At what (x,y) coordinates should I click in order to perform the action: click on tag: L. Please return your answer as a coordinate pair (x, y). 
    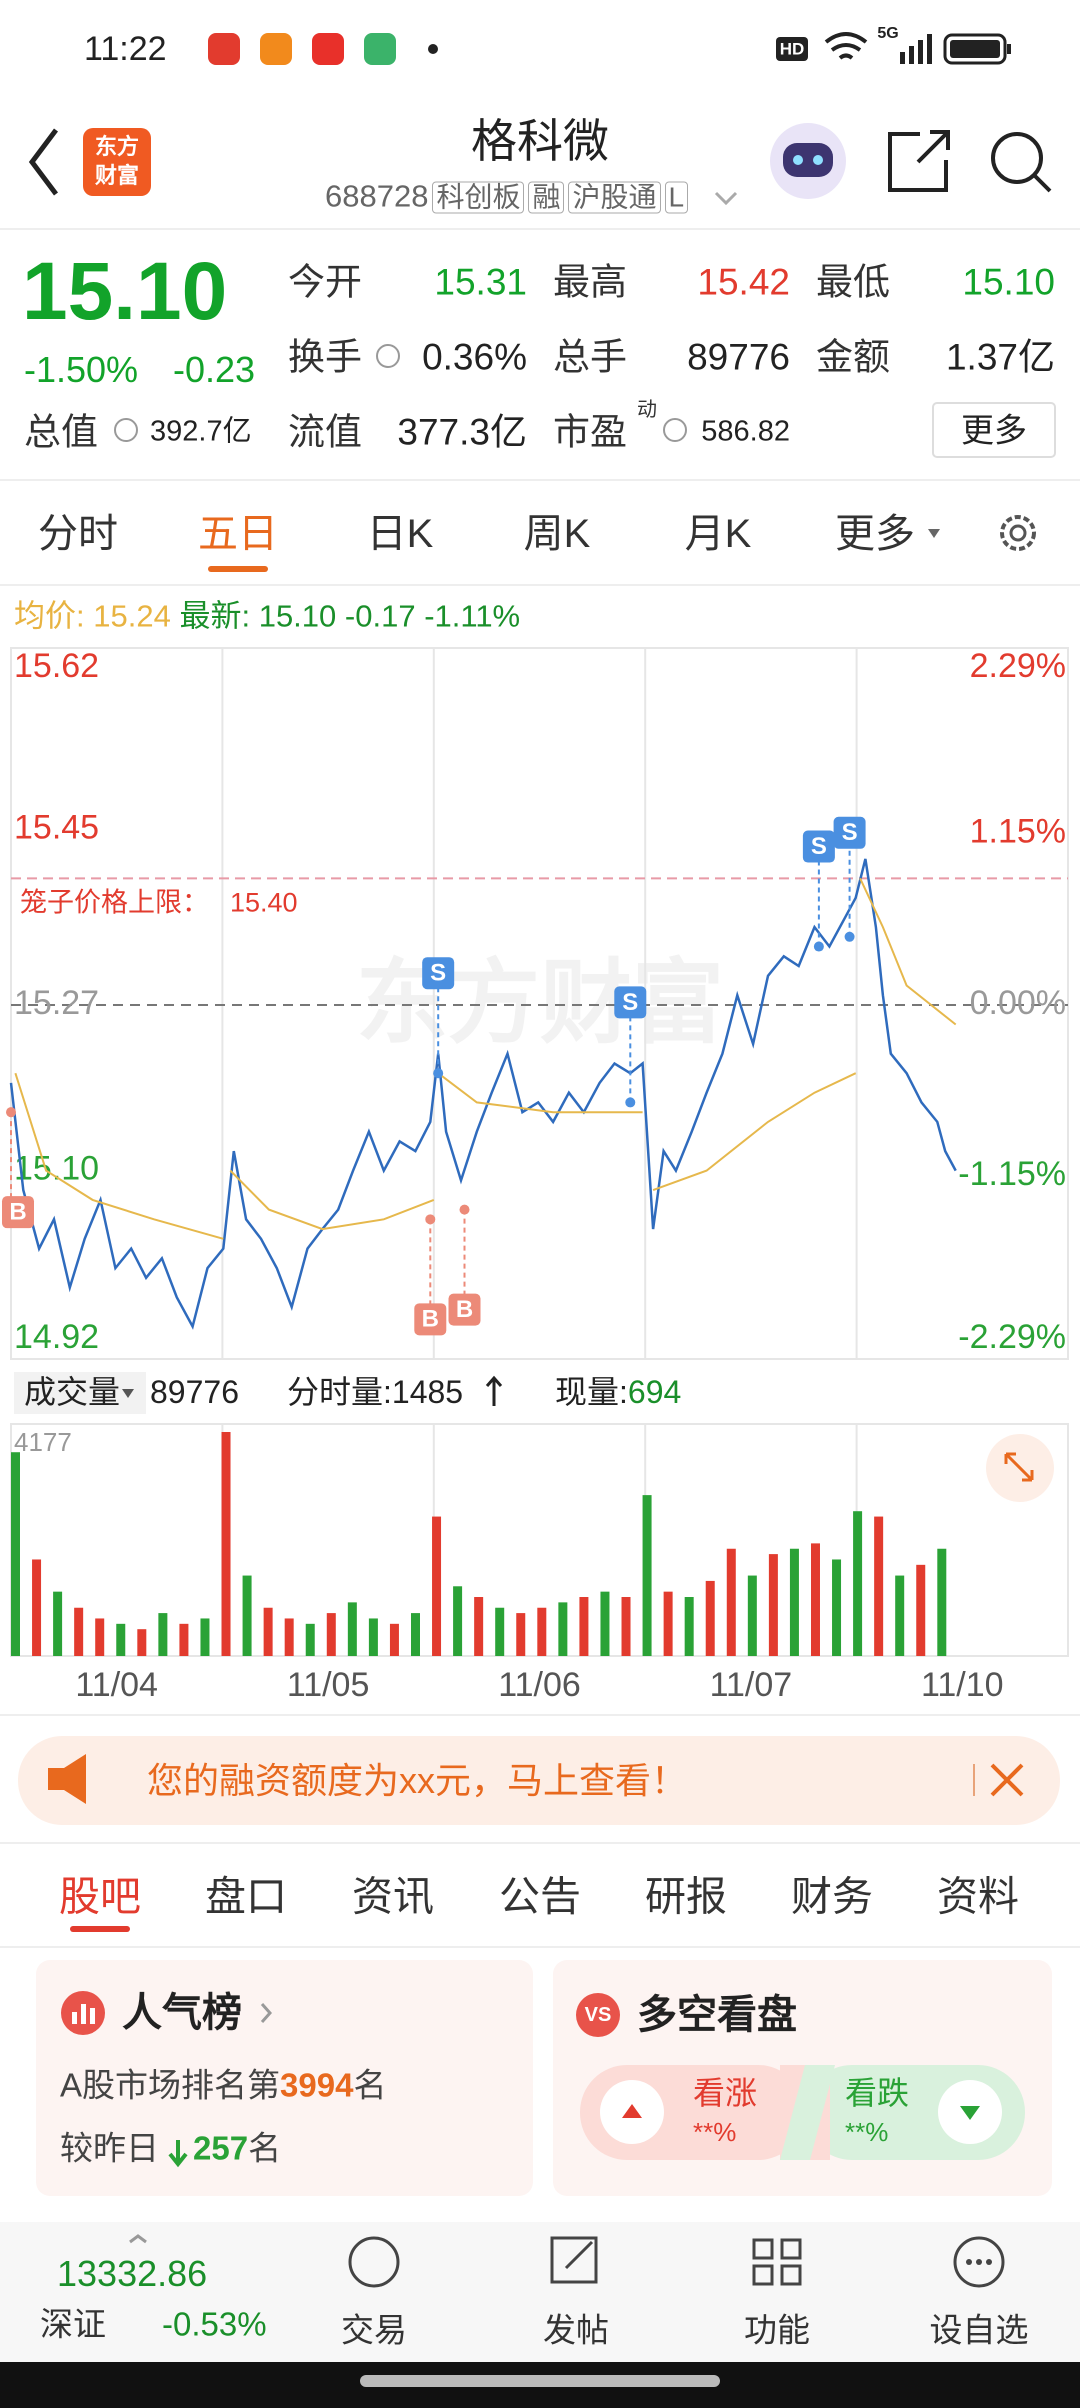
    Looking at the image, I should click on (676, 197).